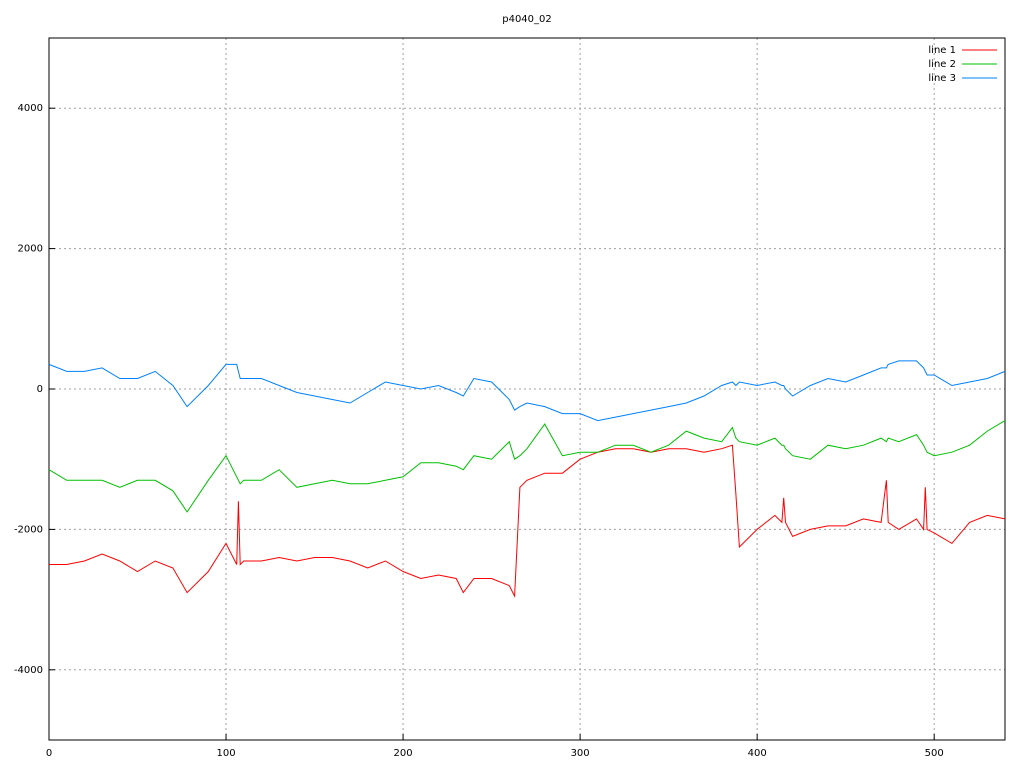 The width and height of the screenshot is (1024, 768). I want to click on legend-label: line 2, so click(942, 64).